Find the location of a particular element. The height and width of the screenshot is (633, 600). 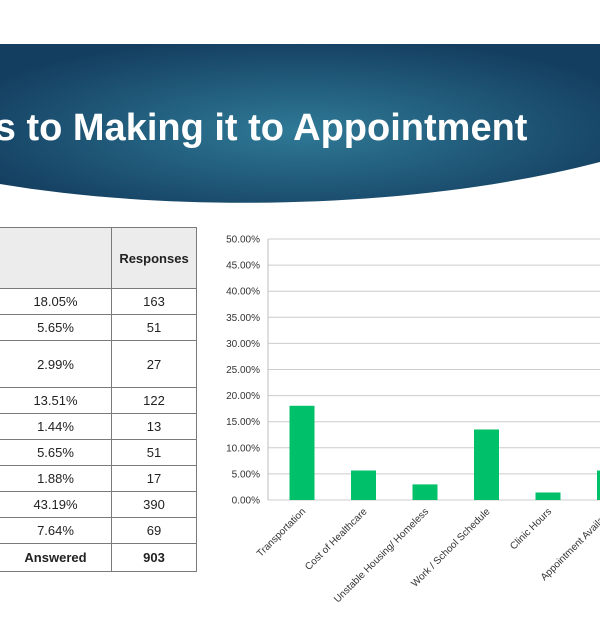

count-cell: 163 is located at coordinates (154, 301).